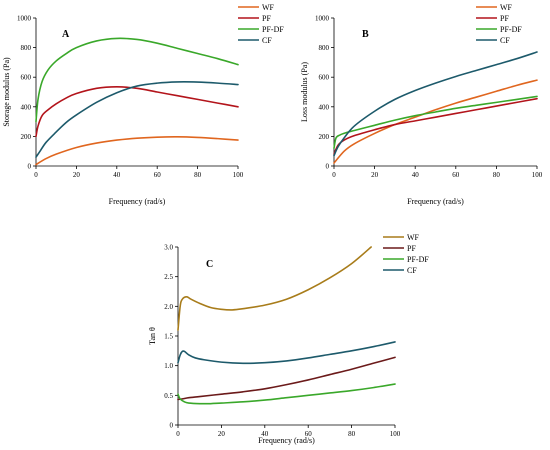 This screenshot has width=550, height=450. I want to click on y-tick-label: 1.5, so click(168, 337).